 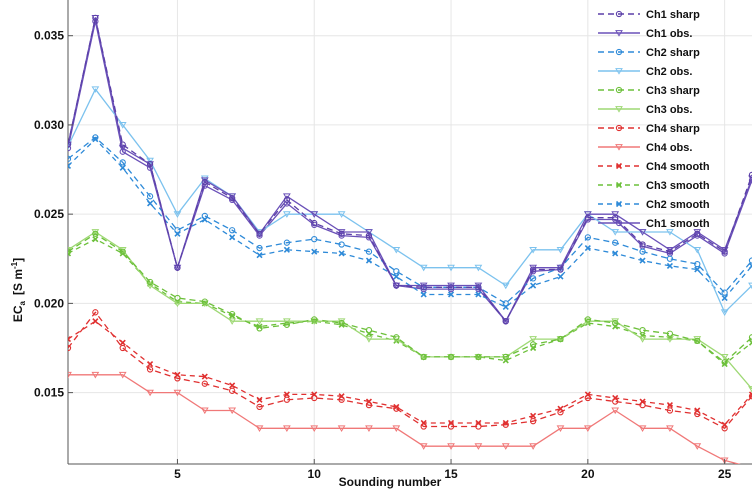 I want to click on x-tick-label: 15, so click(x=451, y=474).